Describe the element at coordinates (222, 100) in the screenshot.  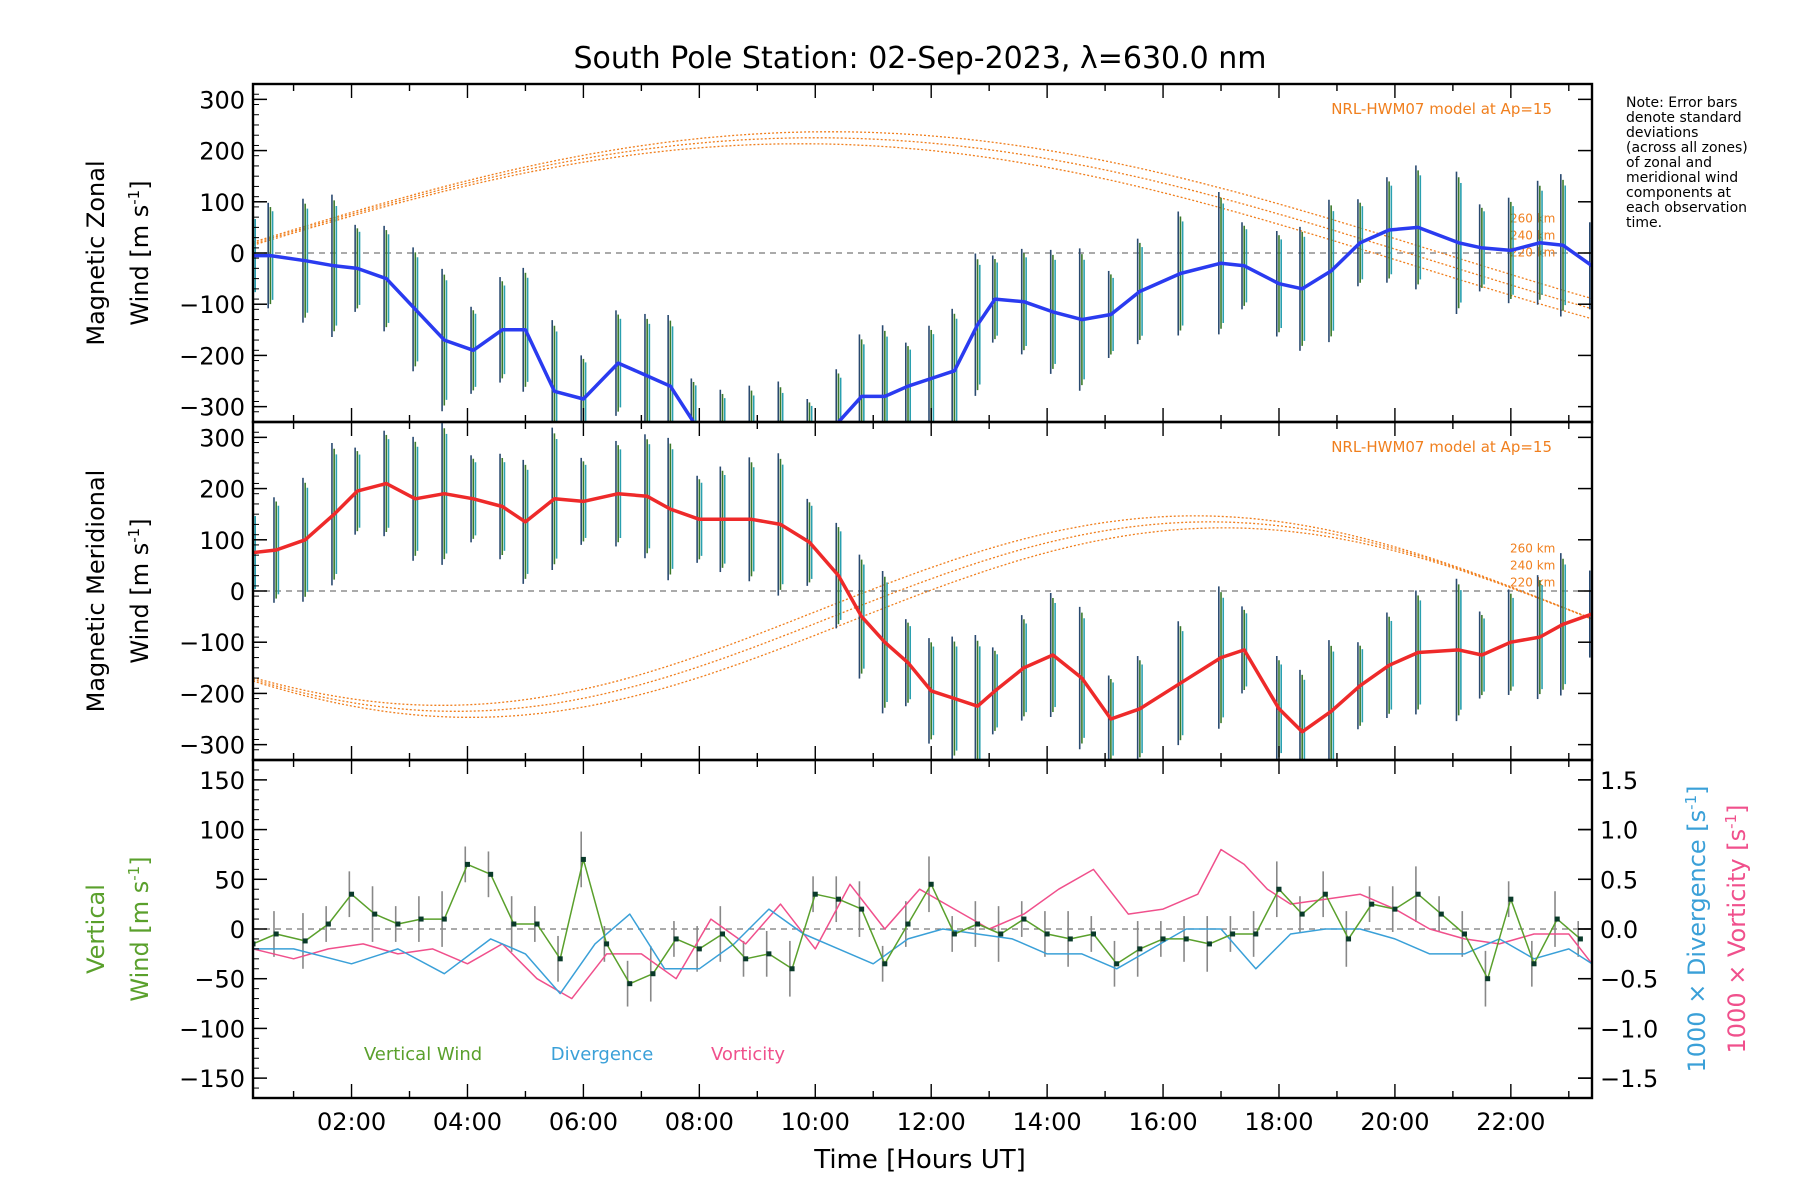
I see `y-tick-label: 300` at that location.